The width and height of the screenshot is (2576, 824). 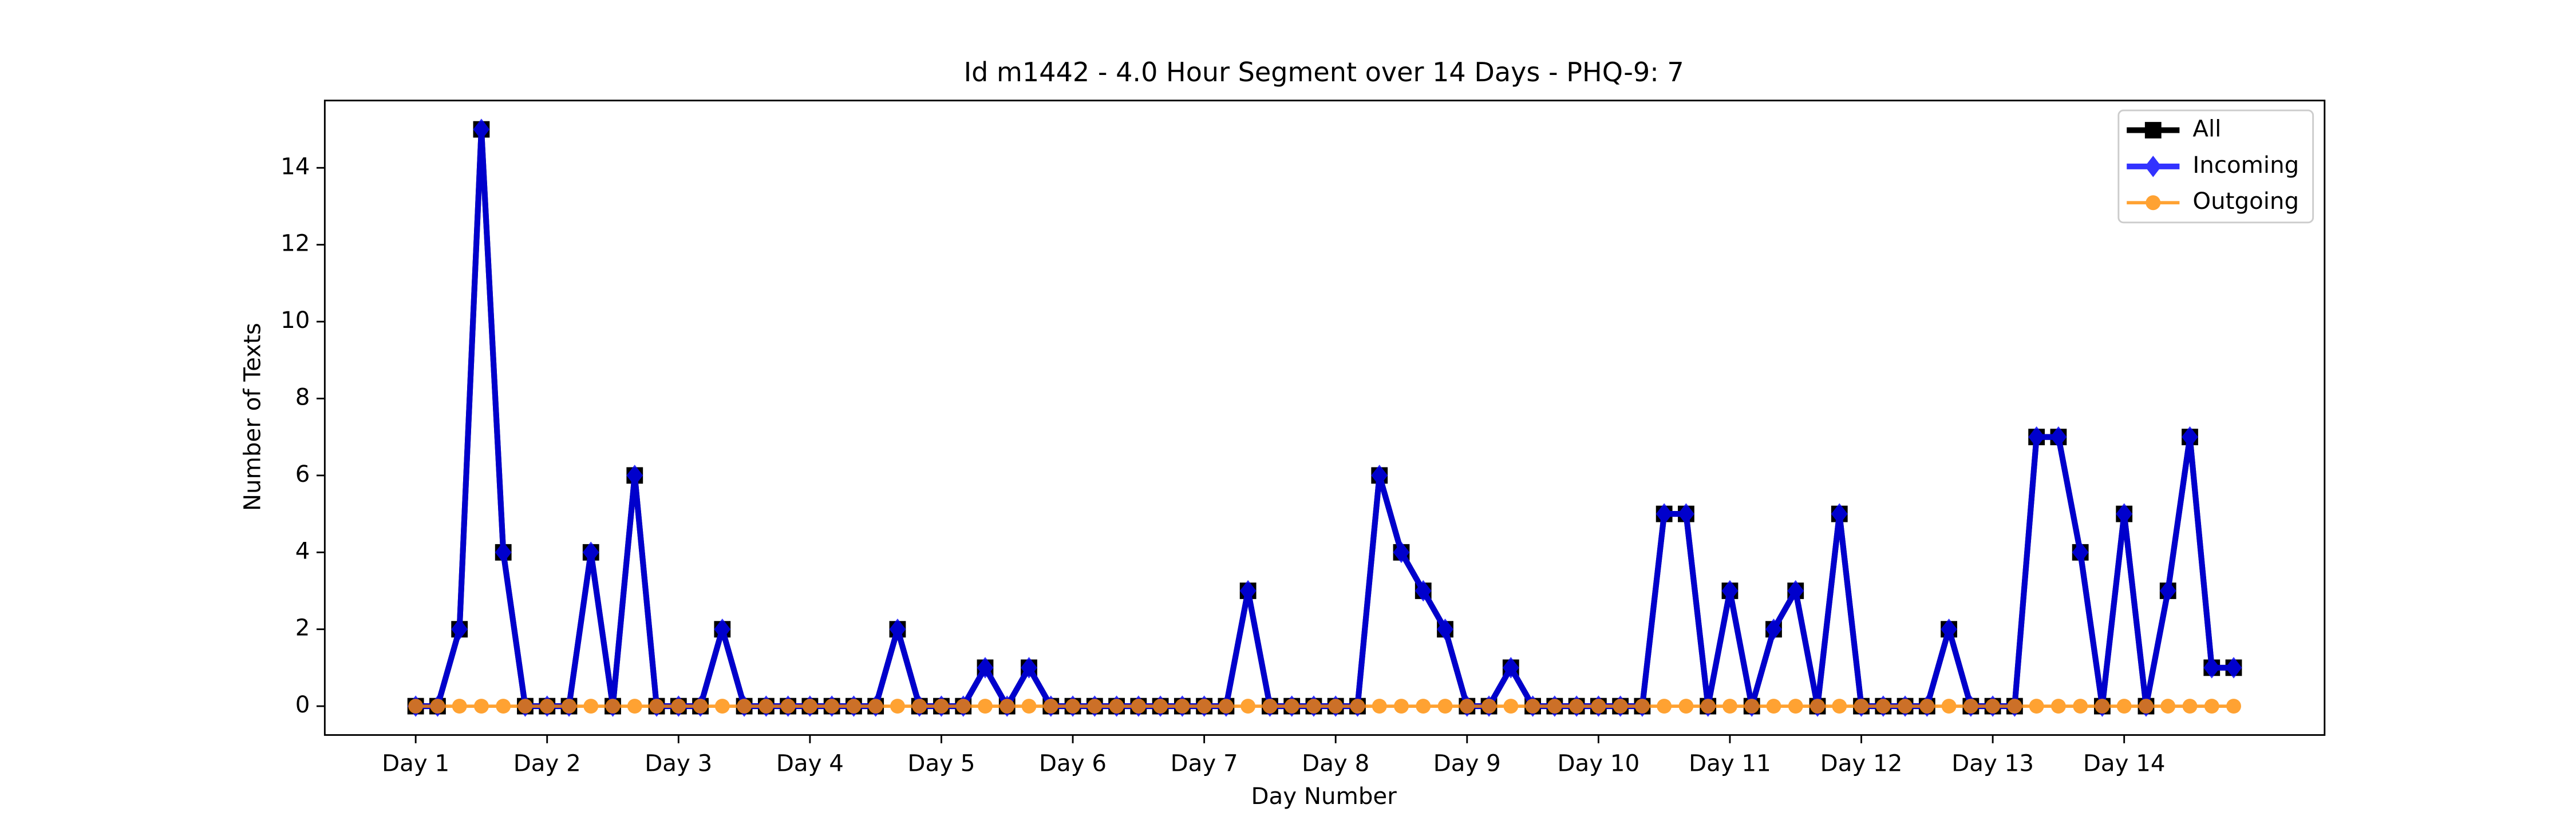 What do you see at coordinates (2245, 201) in the screenshot?
I see `legend-label: Outgoing` at bounding box center [2245, 201].